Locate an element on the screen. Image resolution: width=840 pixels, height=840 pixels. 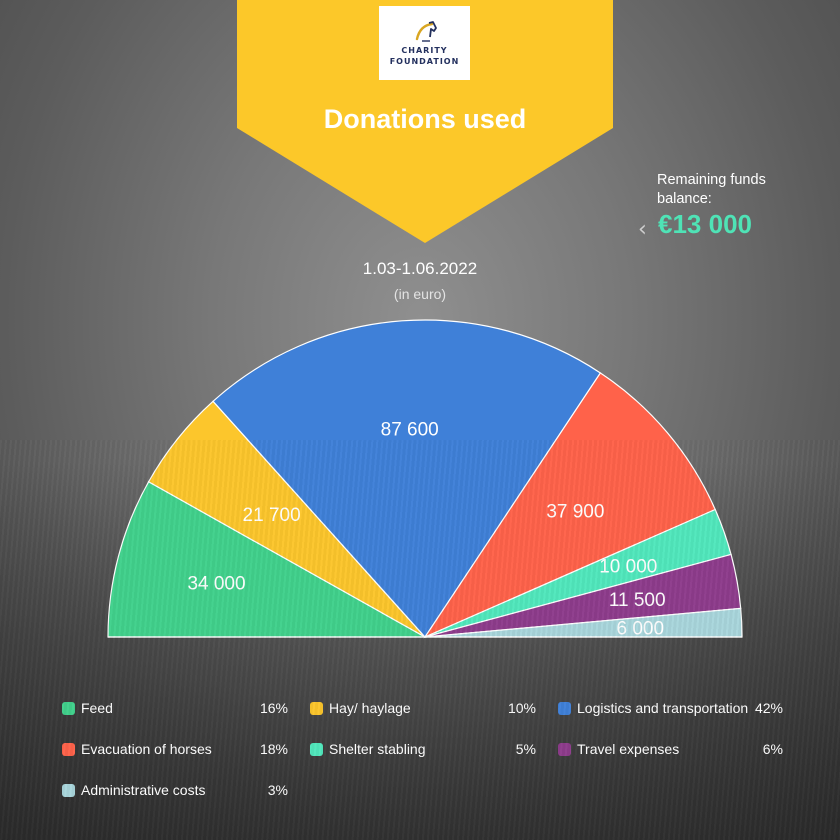
data-label-5: 10 000 is located at coordinates (628, 566).